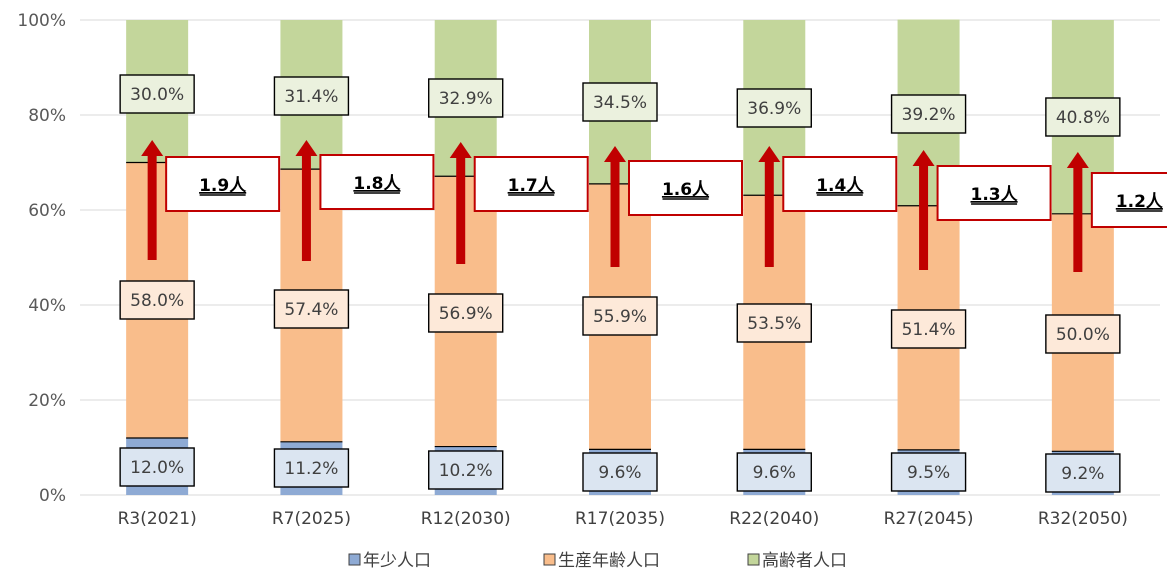 This screenshot has height=578, width=1167. What do you see at coordinates (47, 211) in the screenshot?
I see `y-tick-label: 60%` at bounding box center [47, 211].